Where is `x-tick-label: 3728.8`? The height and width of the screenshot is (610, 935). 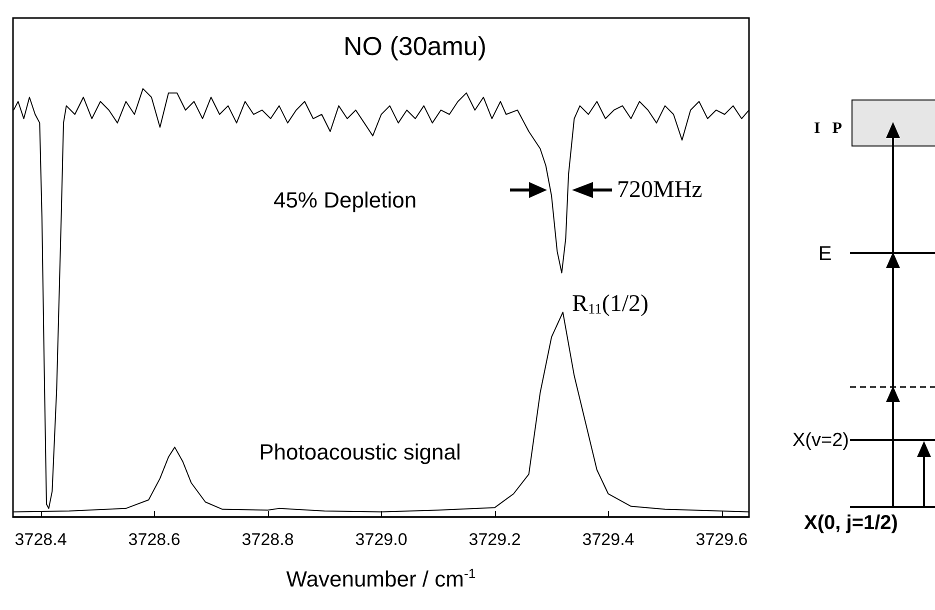
x-tick-label: 3728.8 is located at coordinates (268, 539).